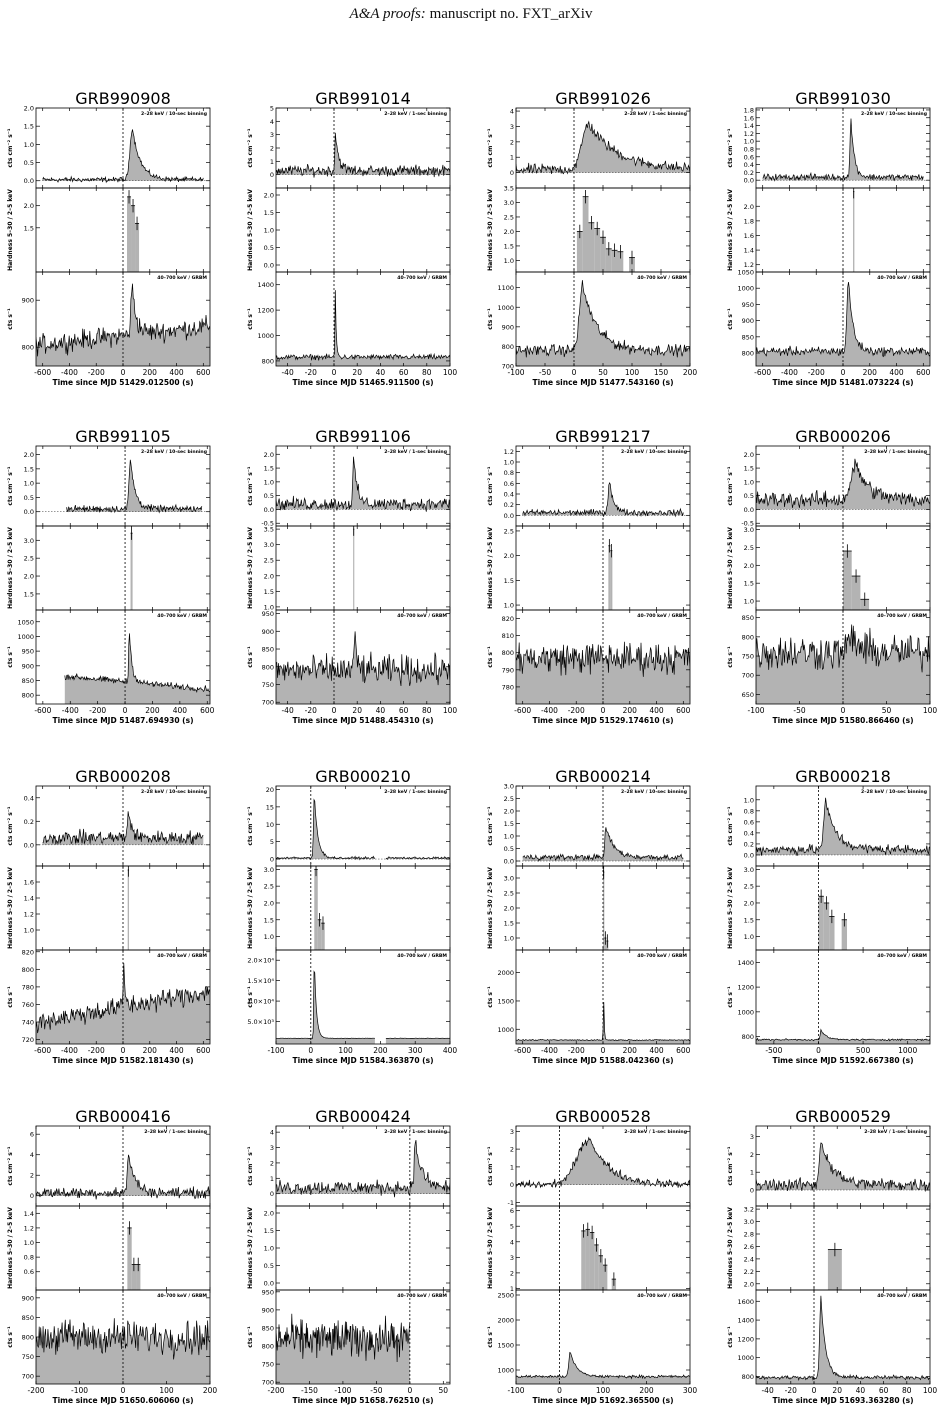 This screenshot has width=942, height=1412. What do you see at coordinates (589, 568) in the screenshot?
I see `panel-hardness-ratio: 1.0 1.5 2.0 2.5 Hardness 5–30 / 2–5 keV` at bounding box center [589, 568].